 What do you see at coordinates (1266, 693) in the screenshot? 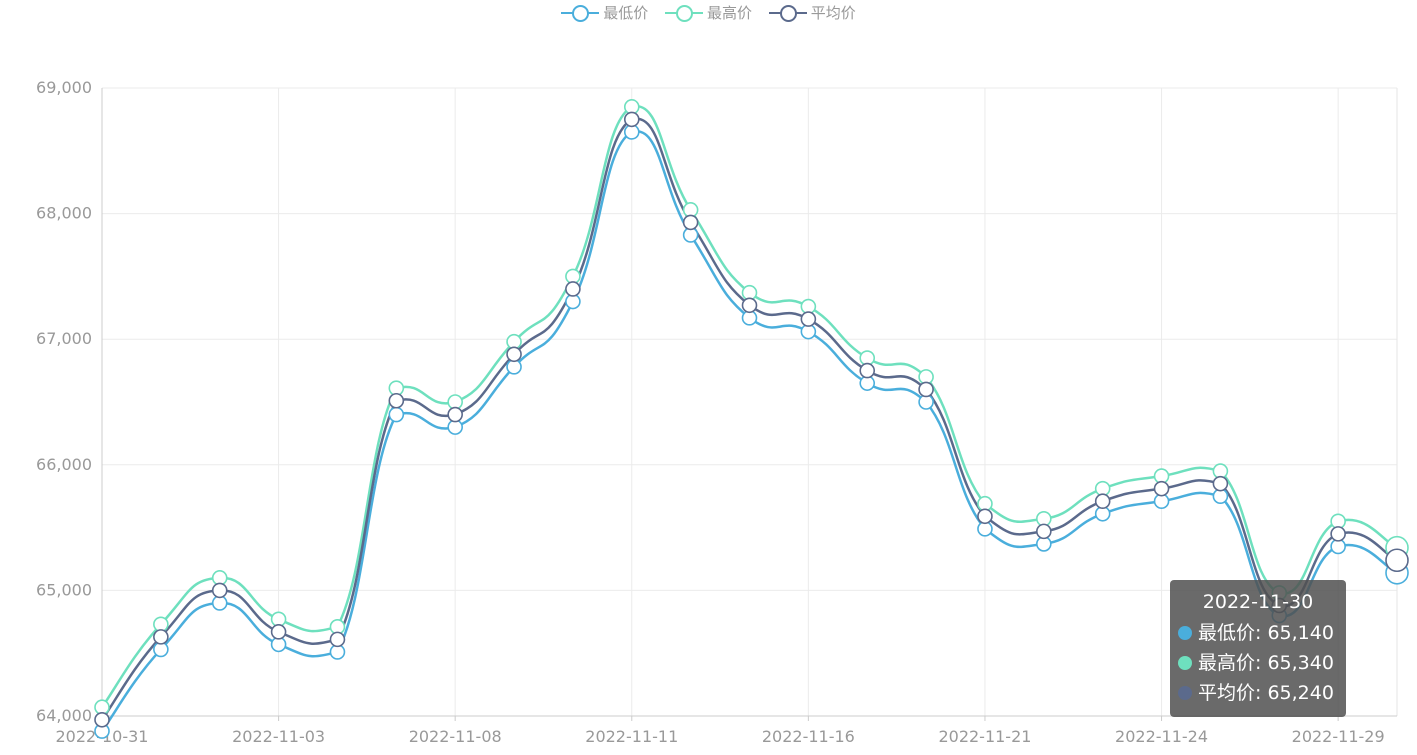
I see `tooltip-text-avg: 平均价: 65,240` at bounding box center [1266, 693].